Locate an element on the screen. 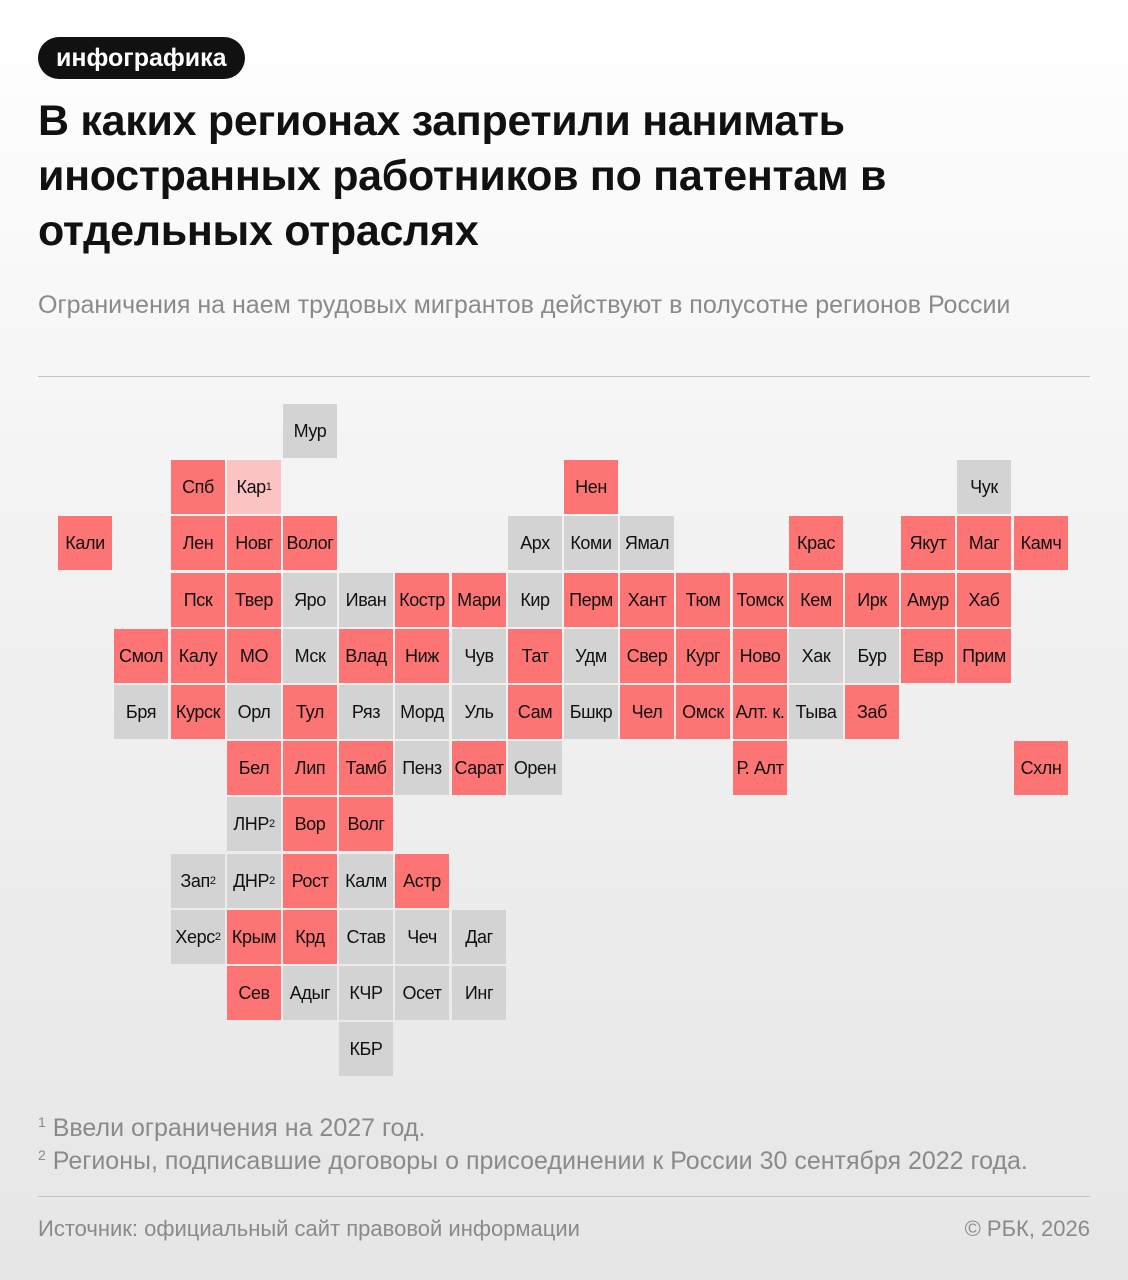 This screenshot has width=1128, height=1280. region-label: Новг is located at coordinates (254, 542).